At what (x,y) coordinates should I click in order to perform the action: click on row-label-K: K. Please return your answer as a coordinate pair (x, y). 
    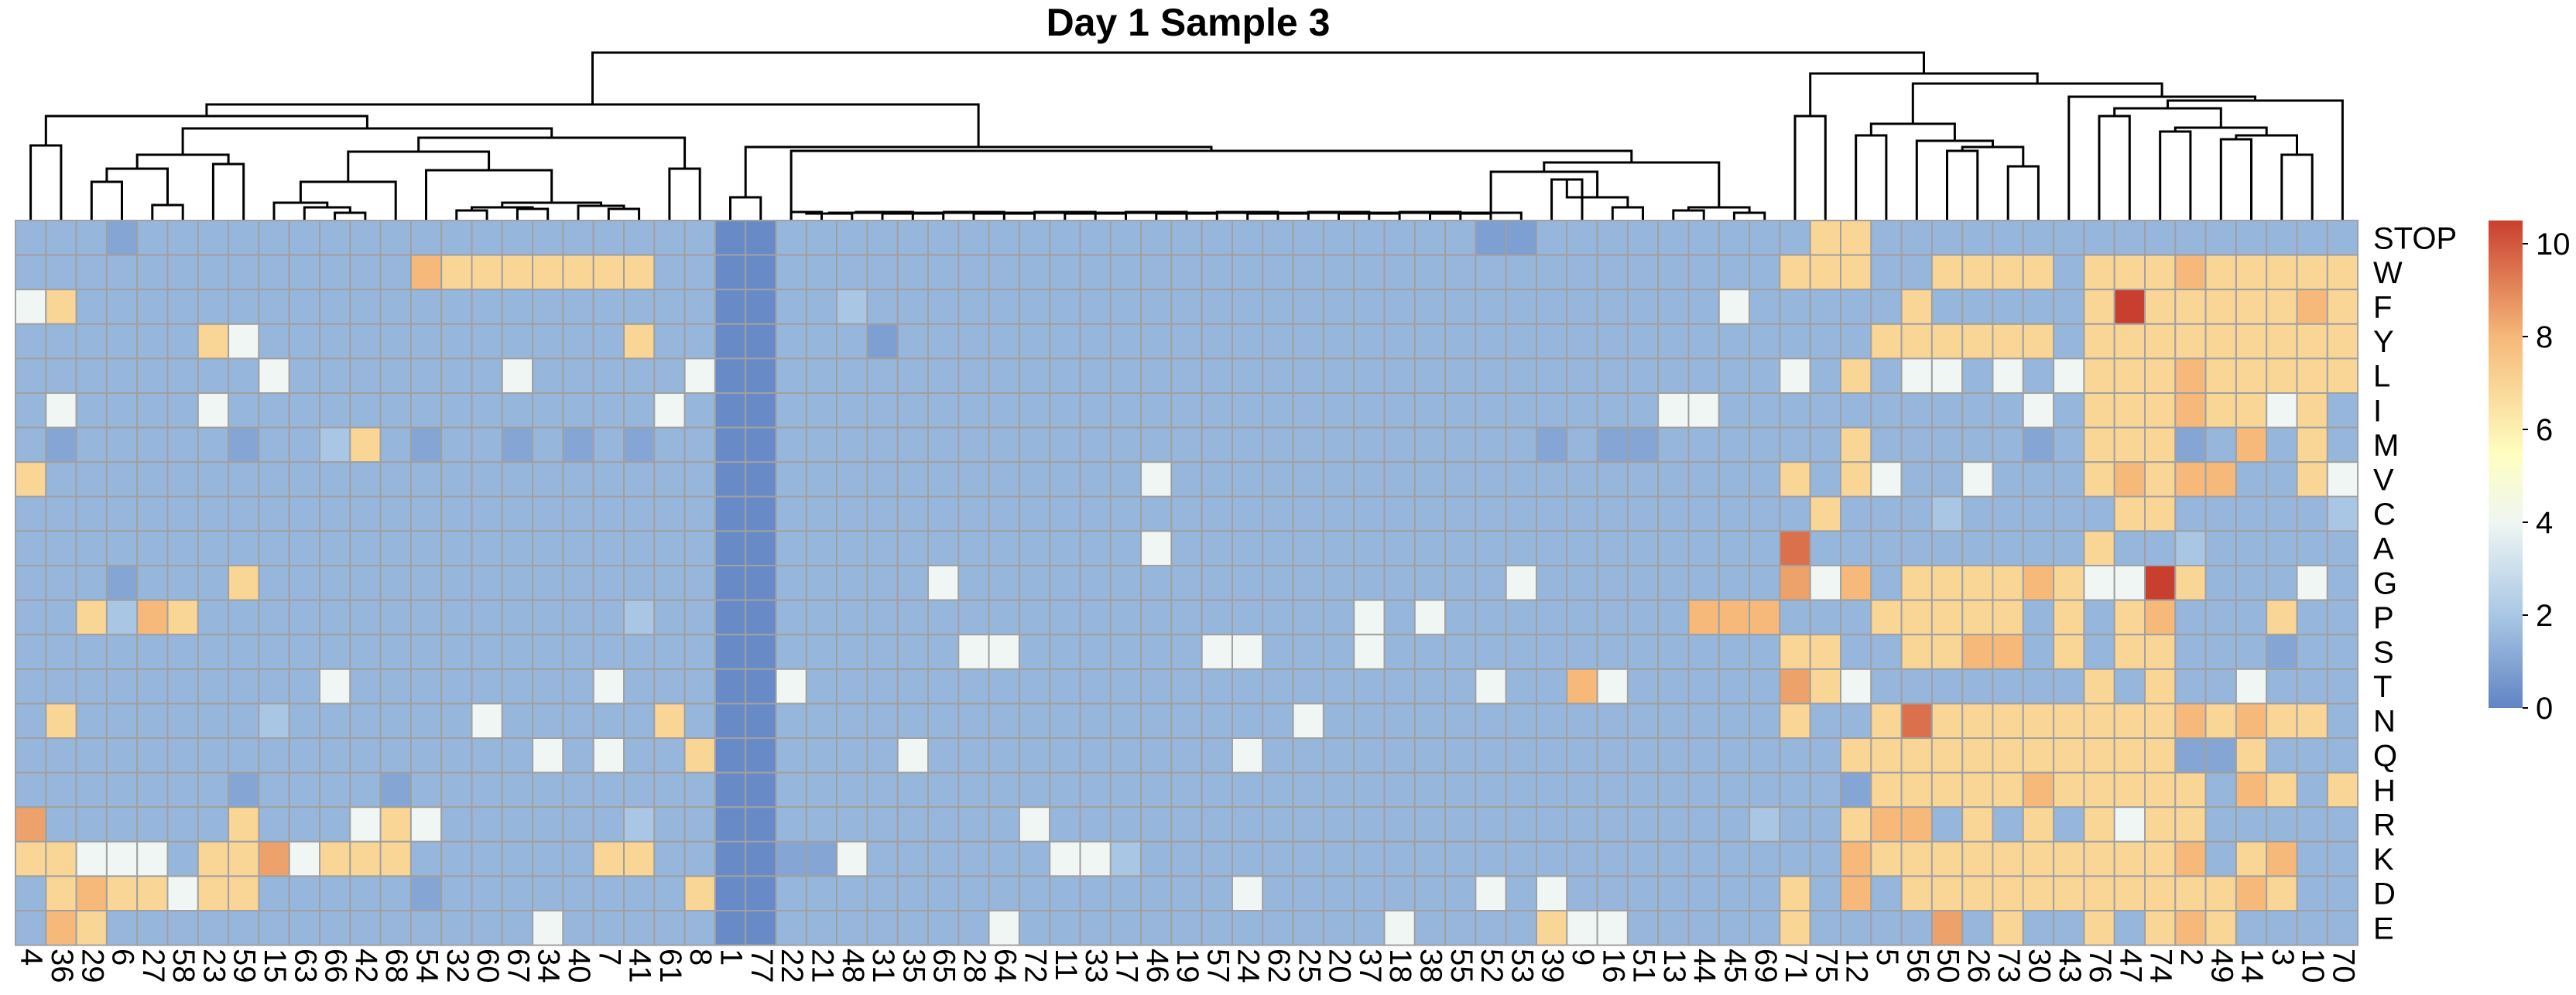
    Looking at the image, I should click on (2383, 860).